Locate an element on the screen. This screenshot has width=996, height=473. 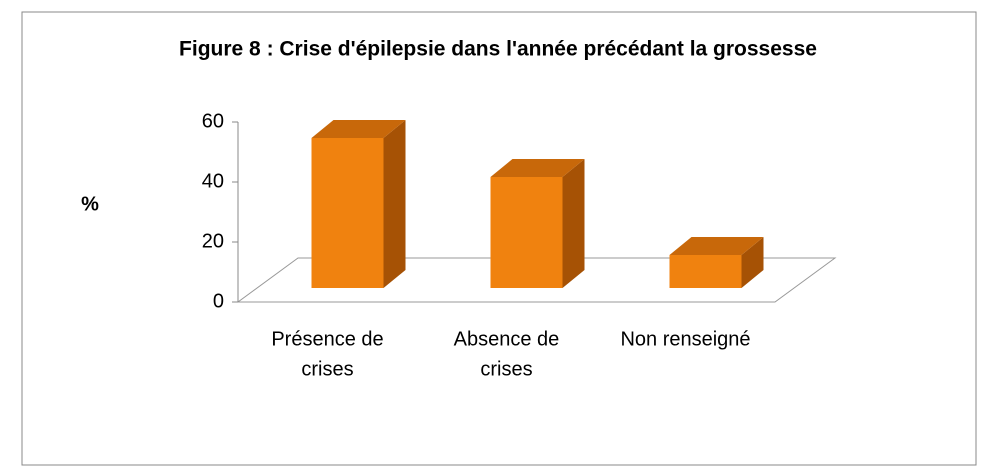
y-axis-label: % is located at coordinates (90, 204).